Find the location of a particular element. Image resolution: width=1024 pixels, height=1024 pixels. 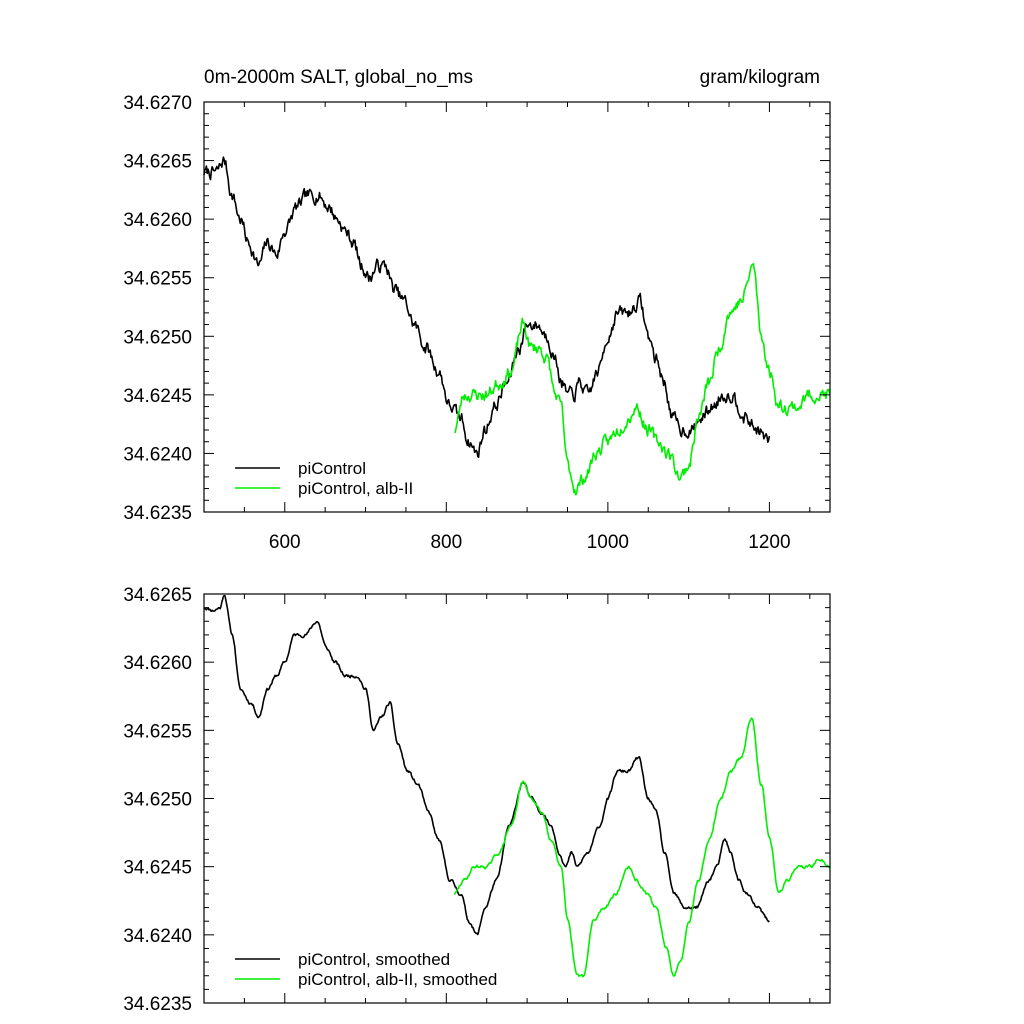

legend-label: piControl, alb-II, smoothed is located at coordinates (397, 979).